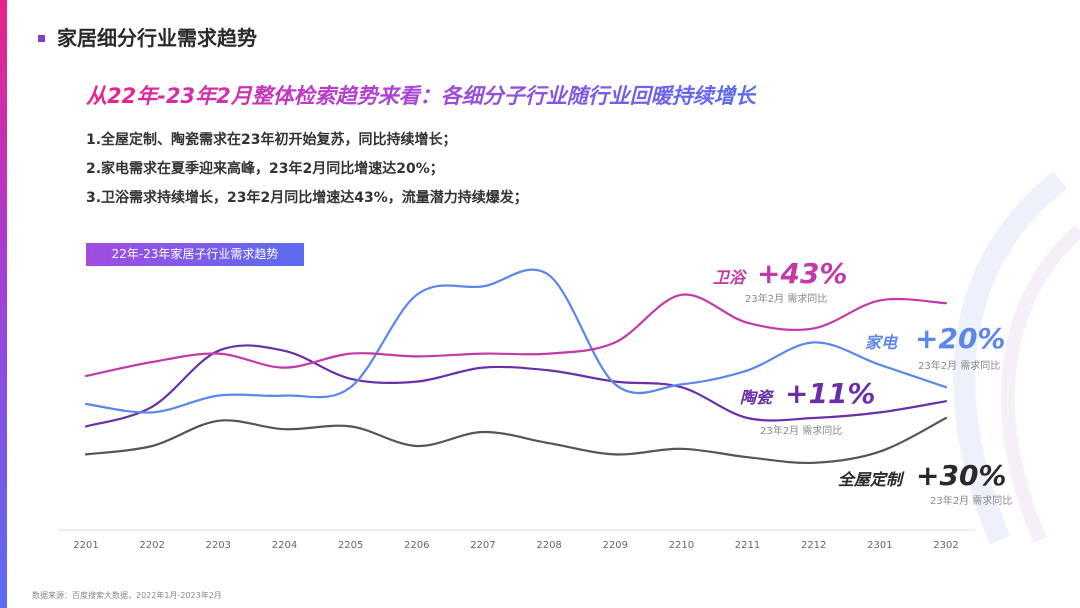  I want to click on x-tick-label: 2208, so click(548, 545).